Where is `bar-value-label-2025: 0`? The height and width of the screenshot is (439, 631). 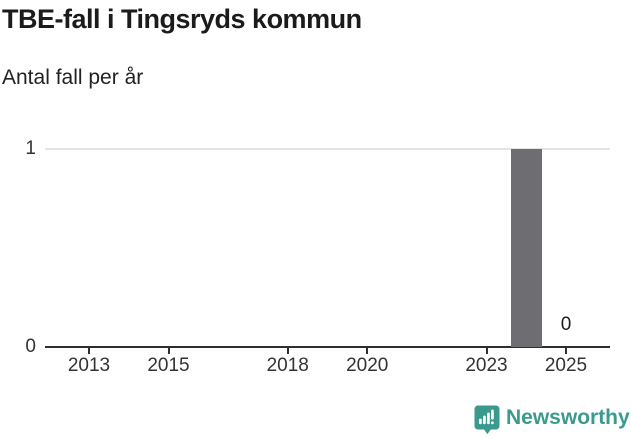
bar-value-label-2025: 0 is located at coordinates (566, 324).